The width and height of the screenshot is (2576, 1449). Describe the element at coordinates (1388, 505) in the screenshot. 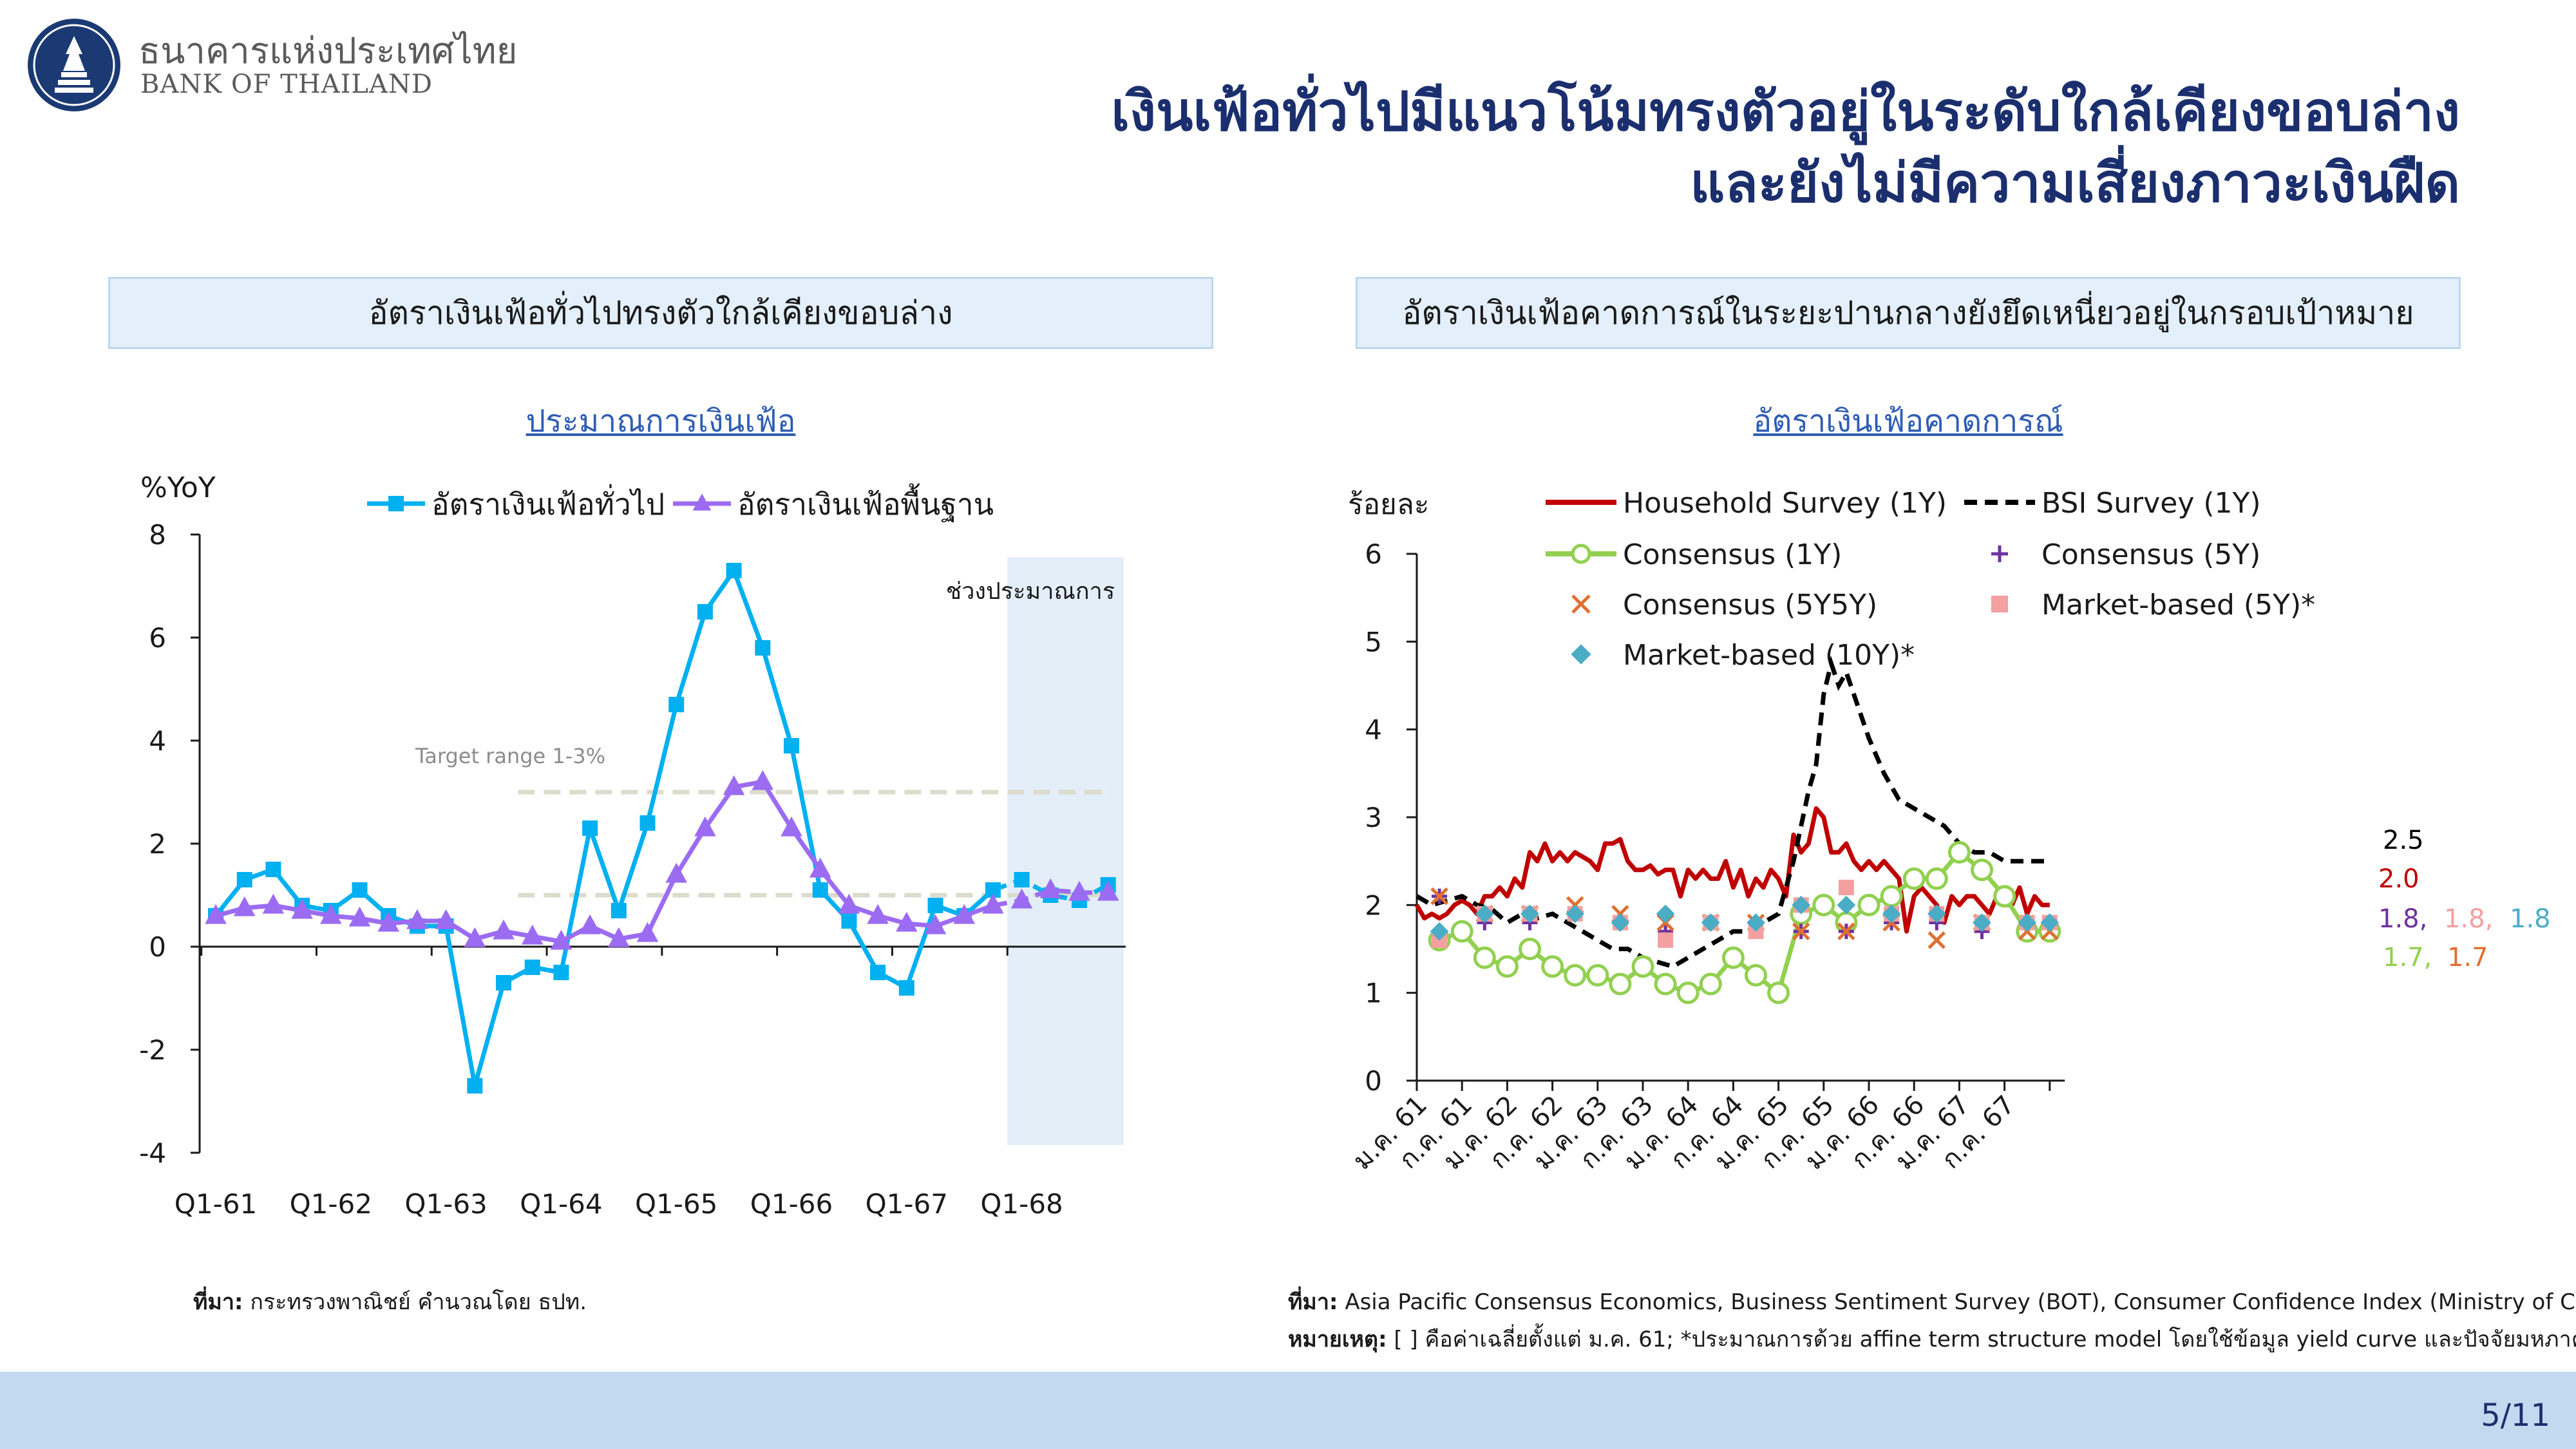

I see `y-axis-title: ร้อยละ` at that location.